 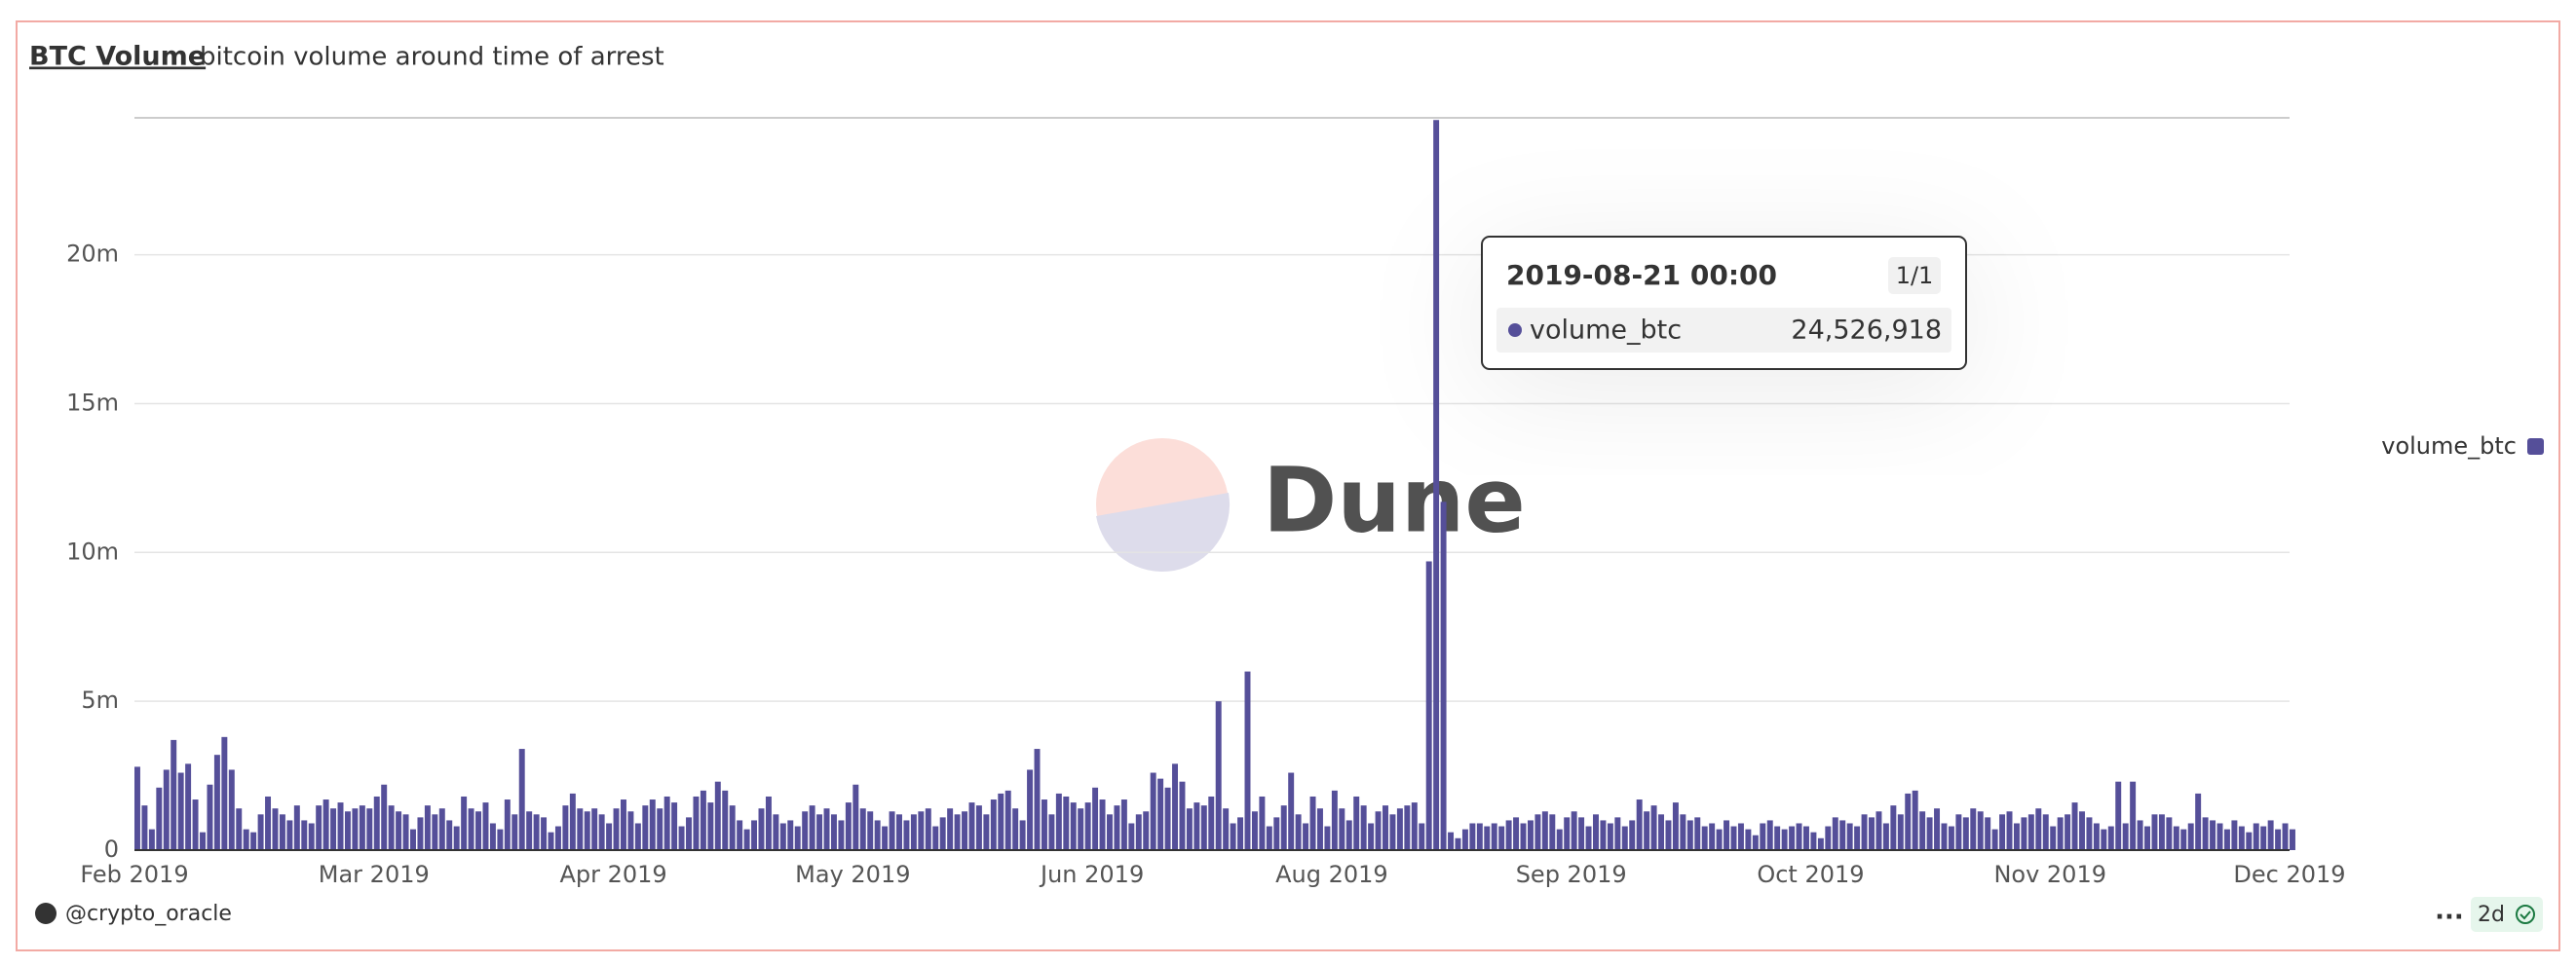 What do you see at coordinates (2289, 875) in the screenshot?
I see `x-tick-label: Dec 2019` at bounding box center [2289, 875].